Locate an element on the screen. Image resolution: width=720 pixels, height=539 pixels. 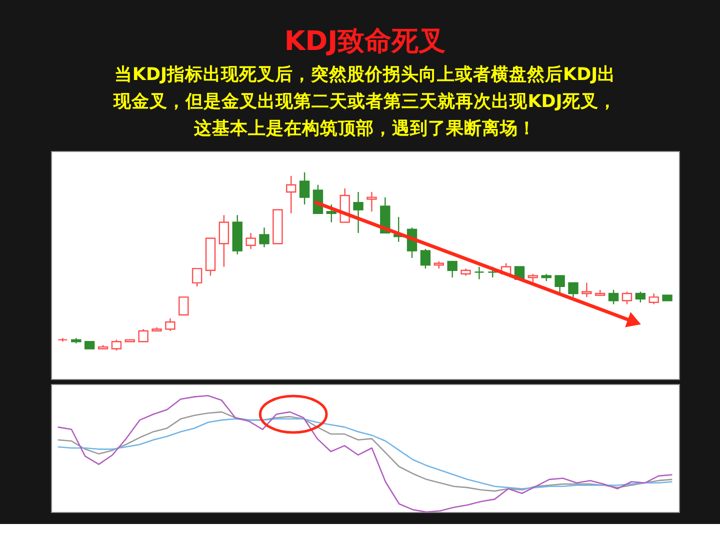
chart-title: KDJ致命死叉 is located at coordinates (365, 41).